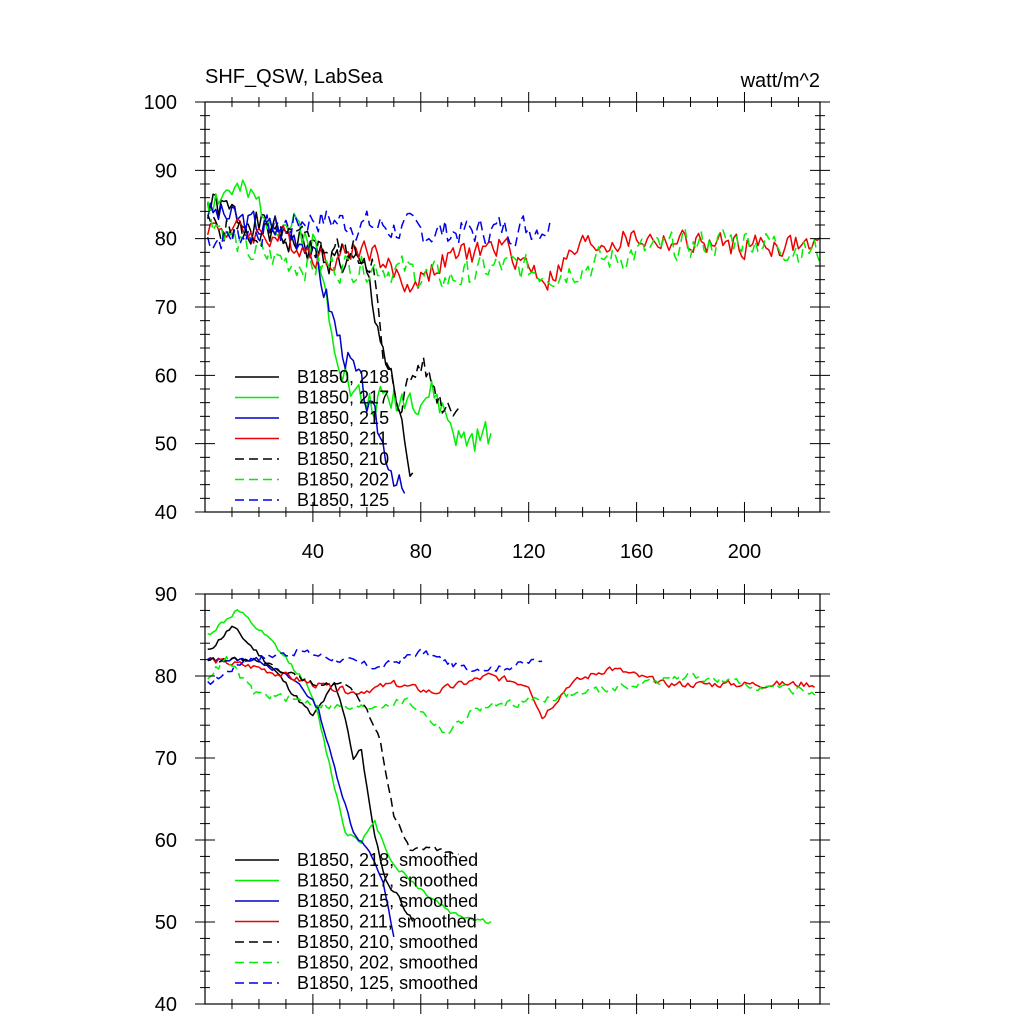 The width and height of the screenshot is (1024, 1024). What do you see at coordinates (387, 942) in the screenshot?
I see `legend-entry-4: B1850, 210, smoothed` at bounding box center [387, 942].